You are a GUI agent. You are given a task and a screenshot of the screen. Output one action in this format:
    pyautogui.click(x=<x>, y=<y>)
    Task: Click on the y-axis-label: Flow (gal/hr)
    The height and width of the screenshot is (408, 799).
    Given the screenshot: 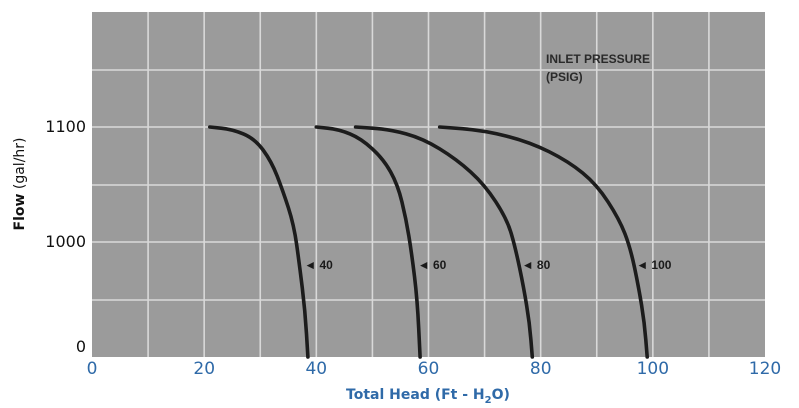 What is the action you would take?
    pyautogui.click(x=20, y=184)
    